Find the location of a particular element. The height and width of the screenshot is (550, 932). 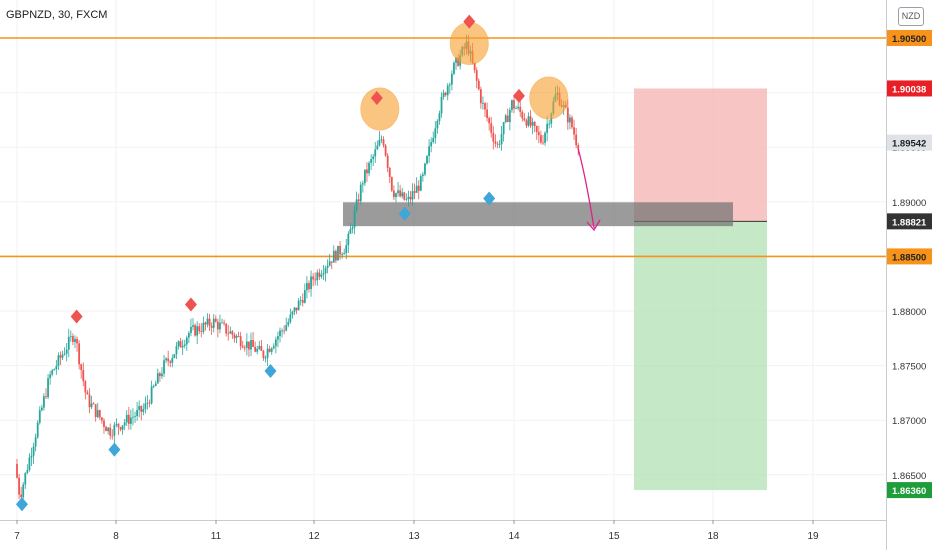

price-tick-label: 1.87000 is located at coordinates (909, 421).